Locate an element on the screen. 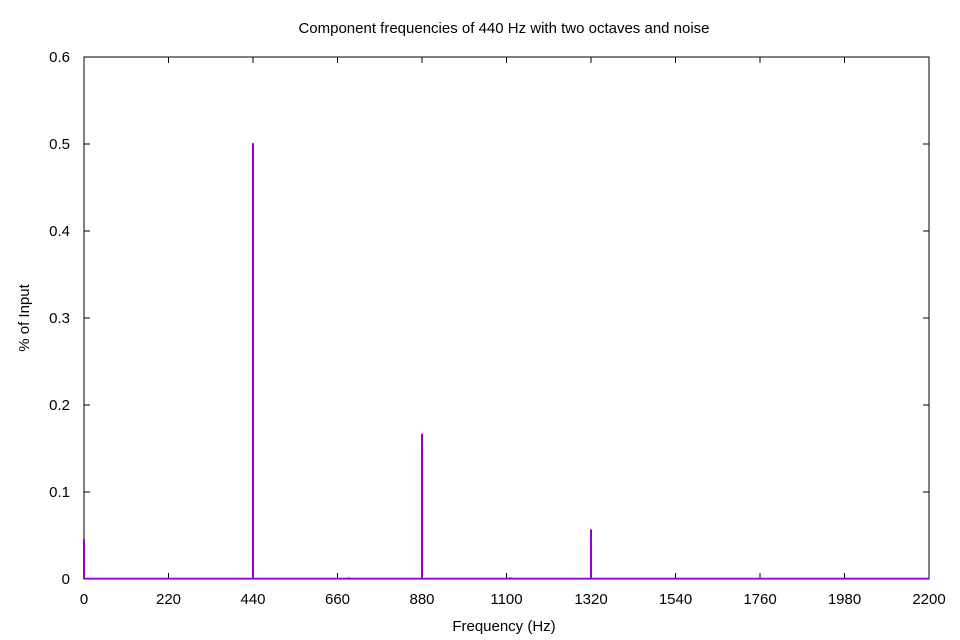 Image resolution: width=960 pixels, height=640 pixels. y-tick-label: 0.1 is located at coordinates (59, 492).